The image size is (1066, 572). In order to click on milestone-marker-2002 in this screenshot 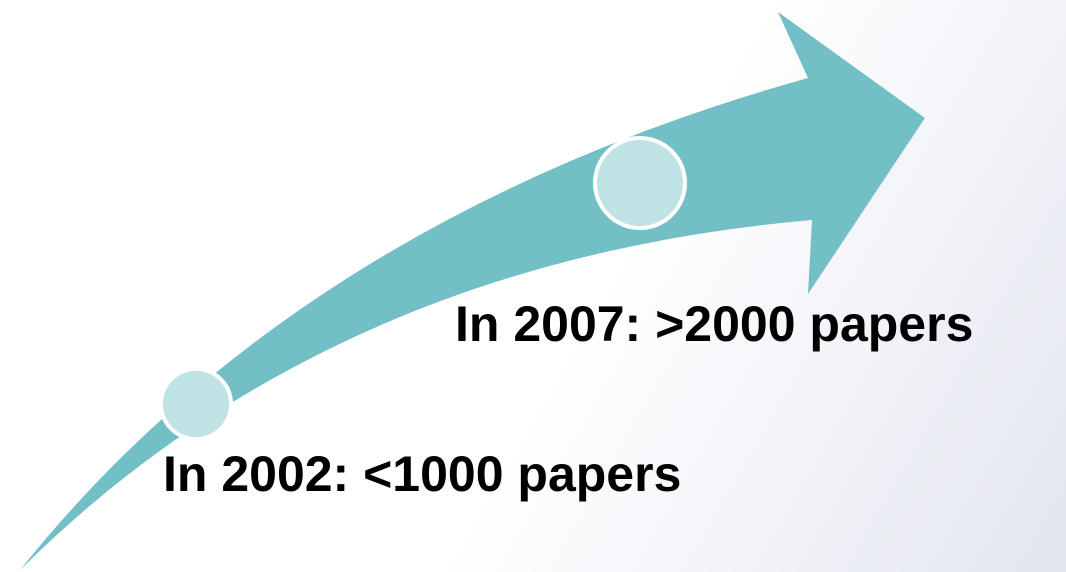, I will do `click(196, 404)`.